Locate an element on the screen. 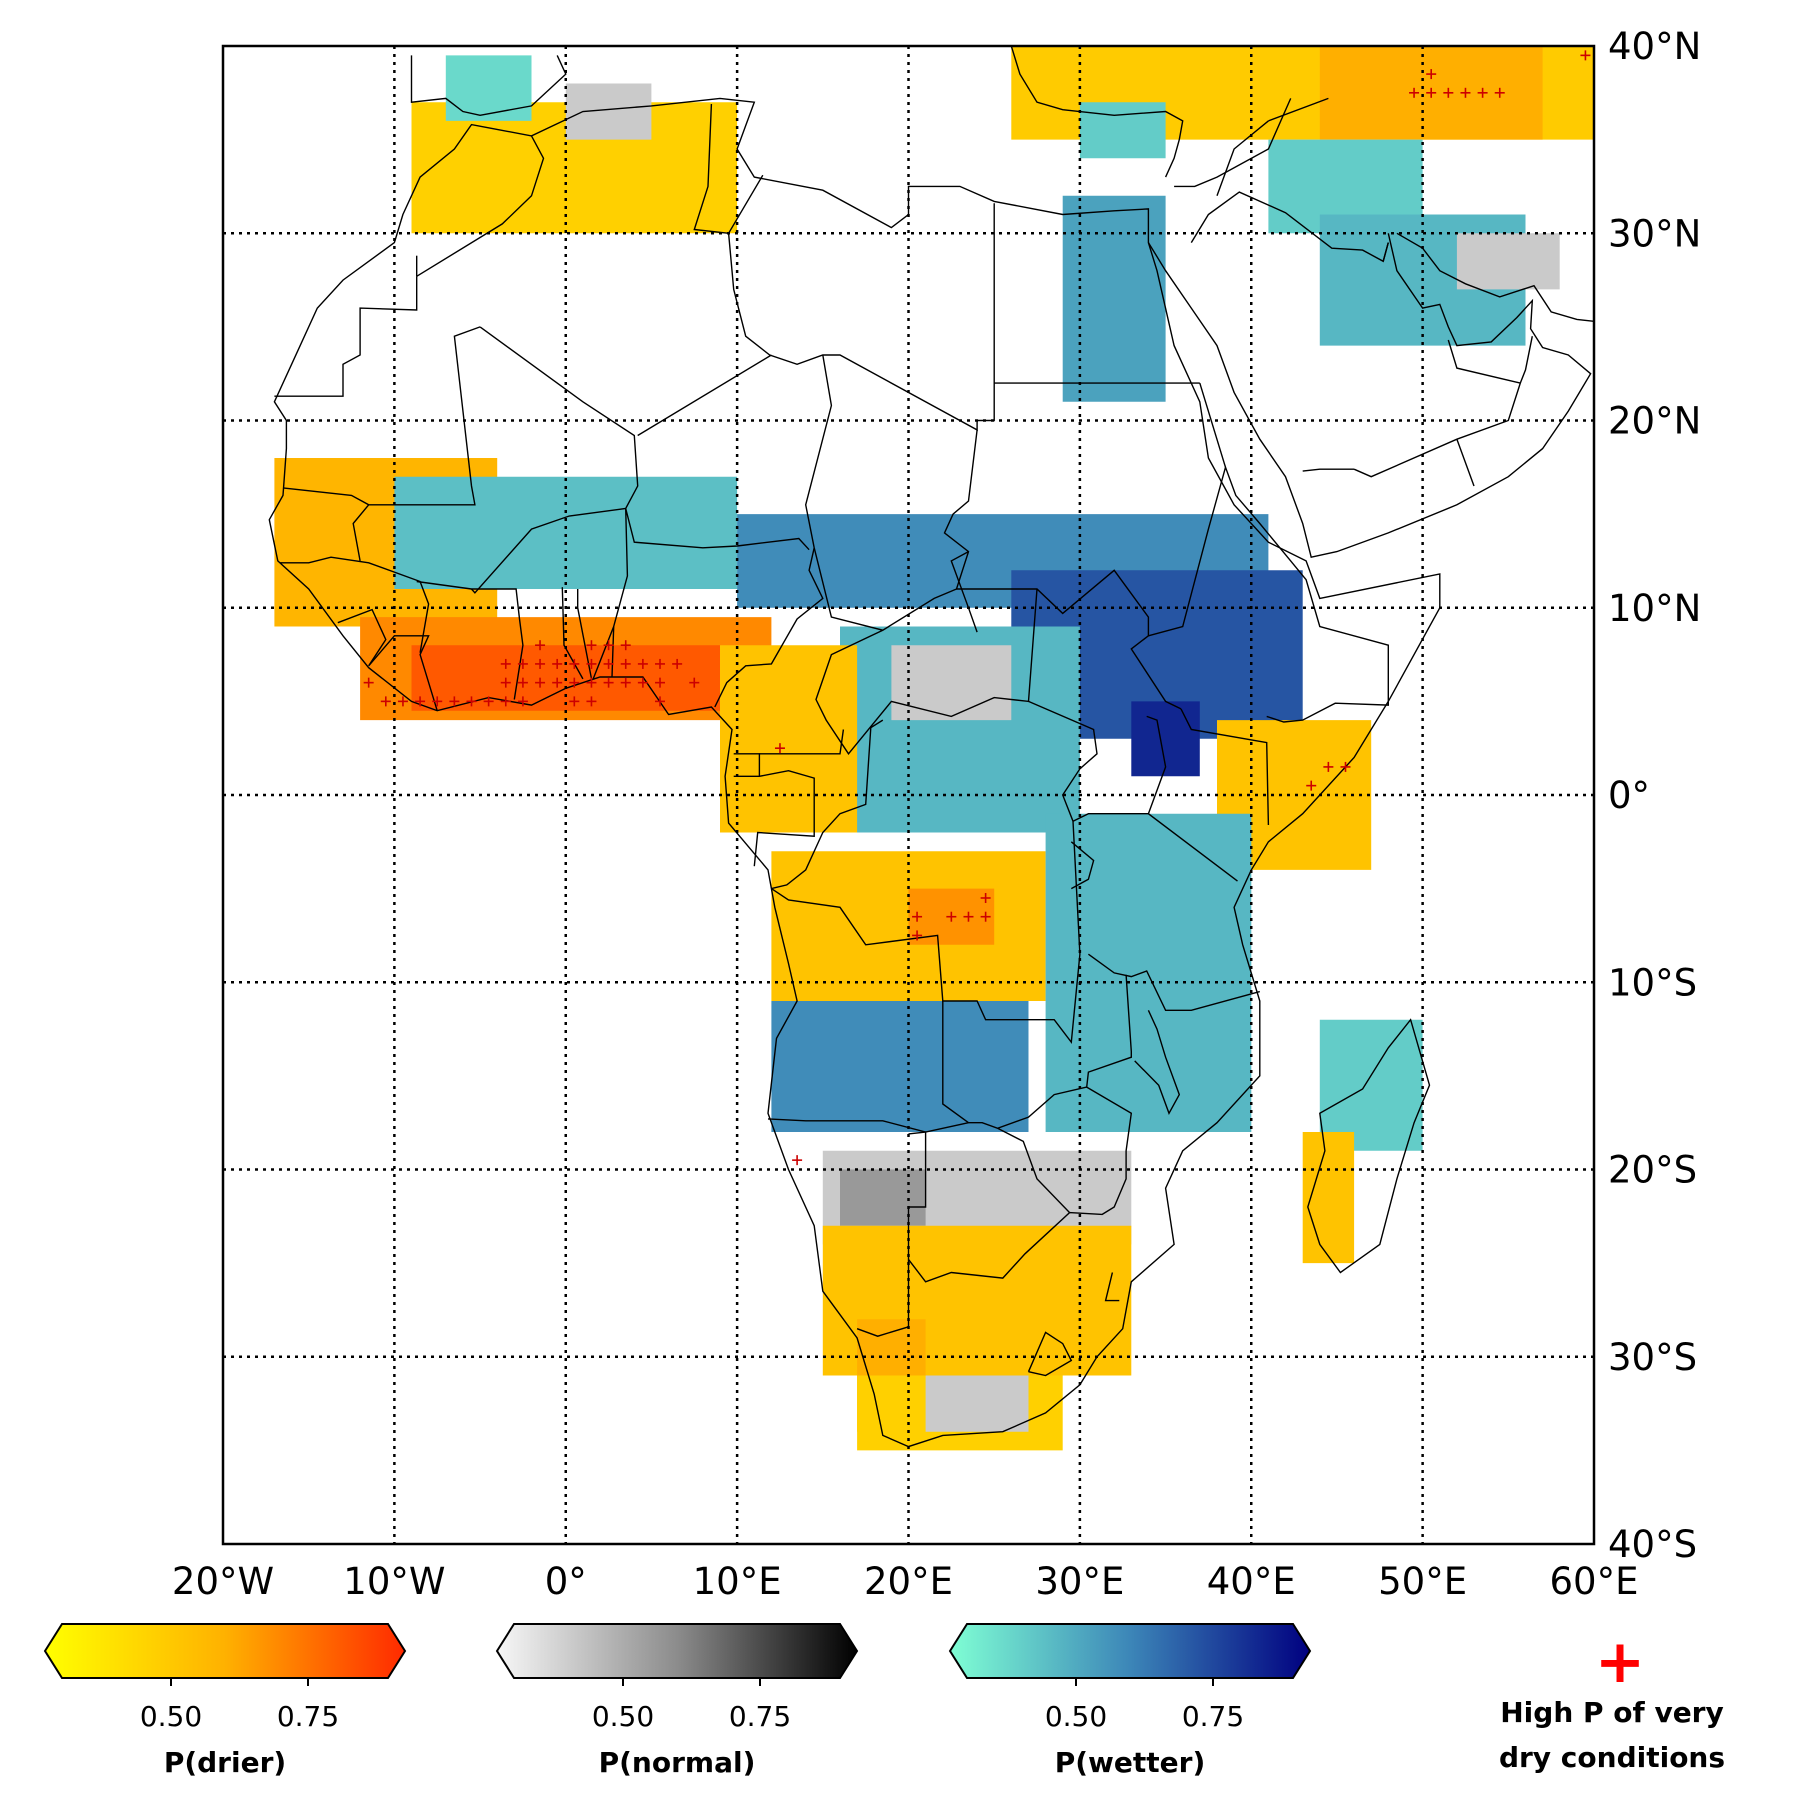  colorbar-wetter-bar is located at coordinates (1130, 1651).